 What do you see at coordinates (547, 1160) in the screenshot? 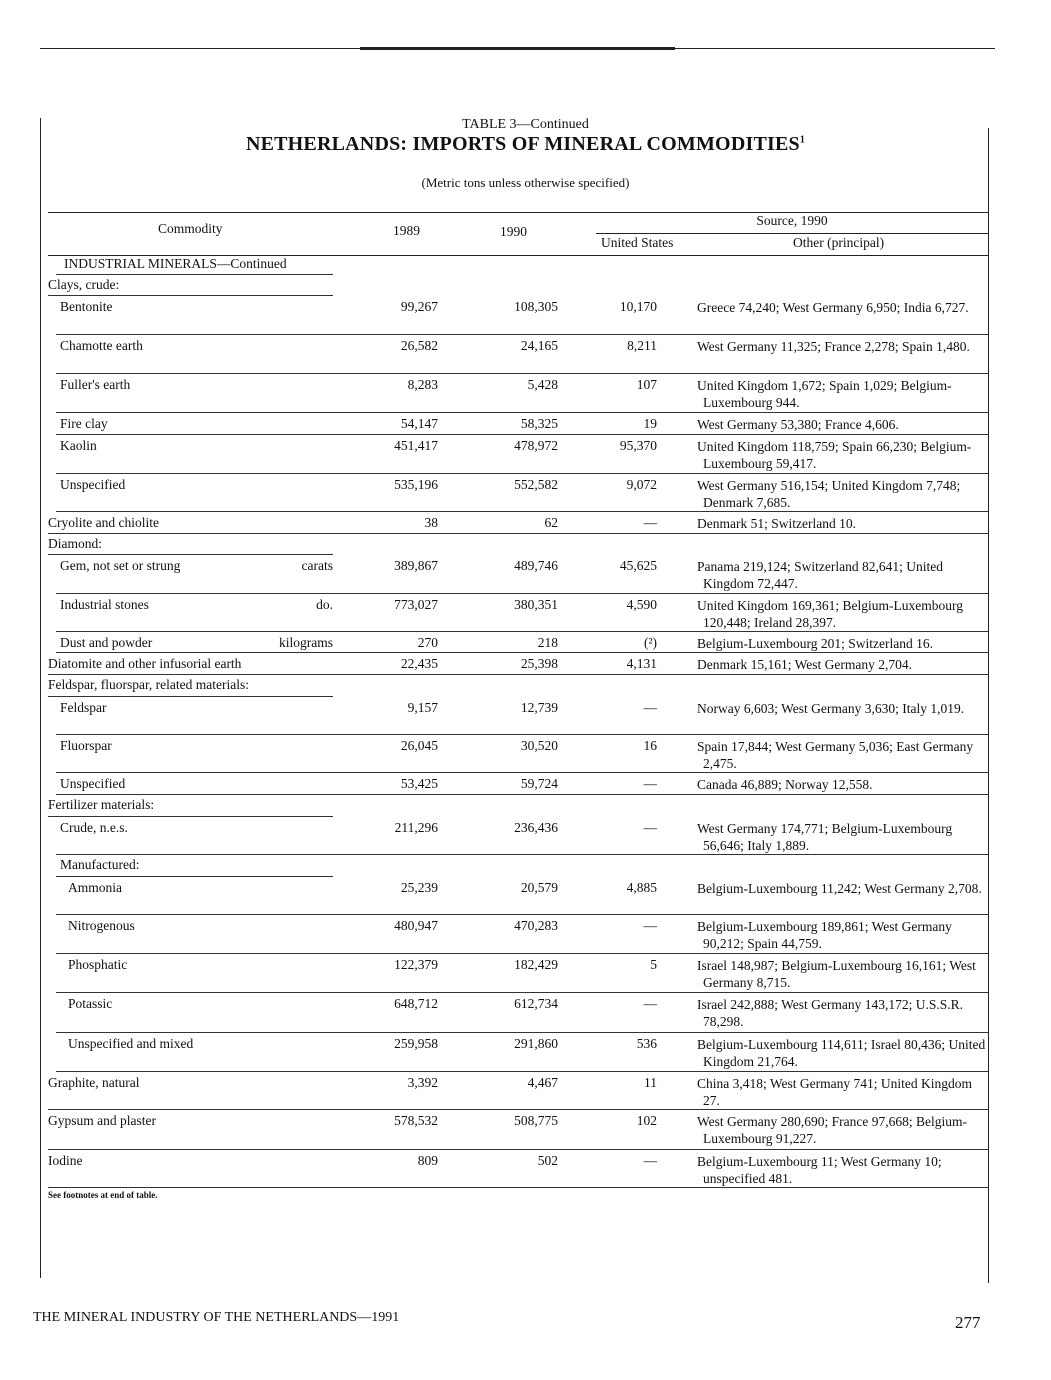
I see `value-1990: 502` at bounding box center [547, 1160].